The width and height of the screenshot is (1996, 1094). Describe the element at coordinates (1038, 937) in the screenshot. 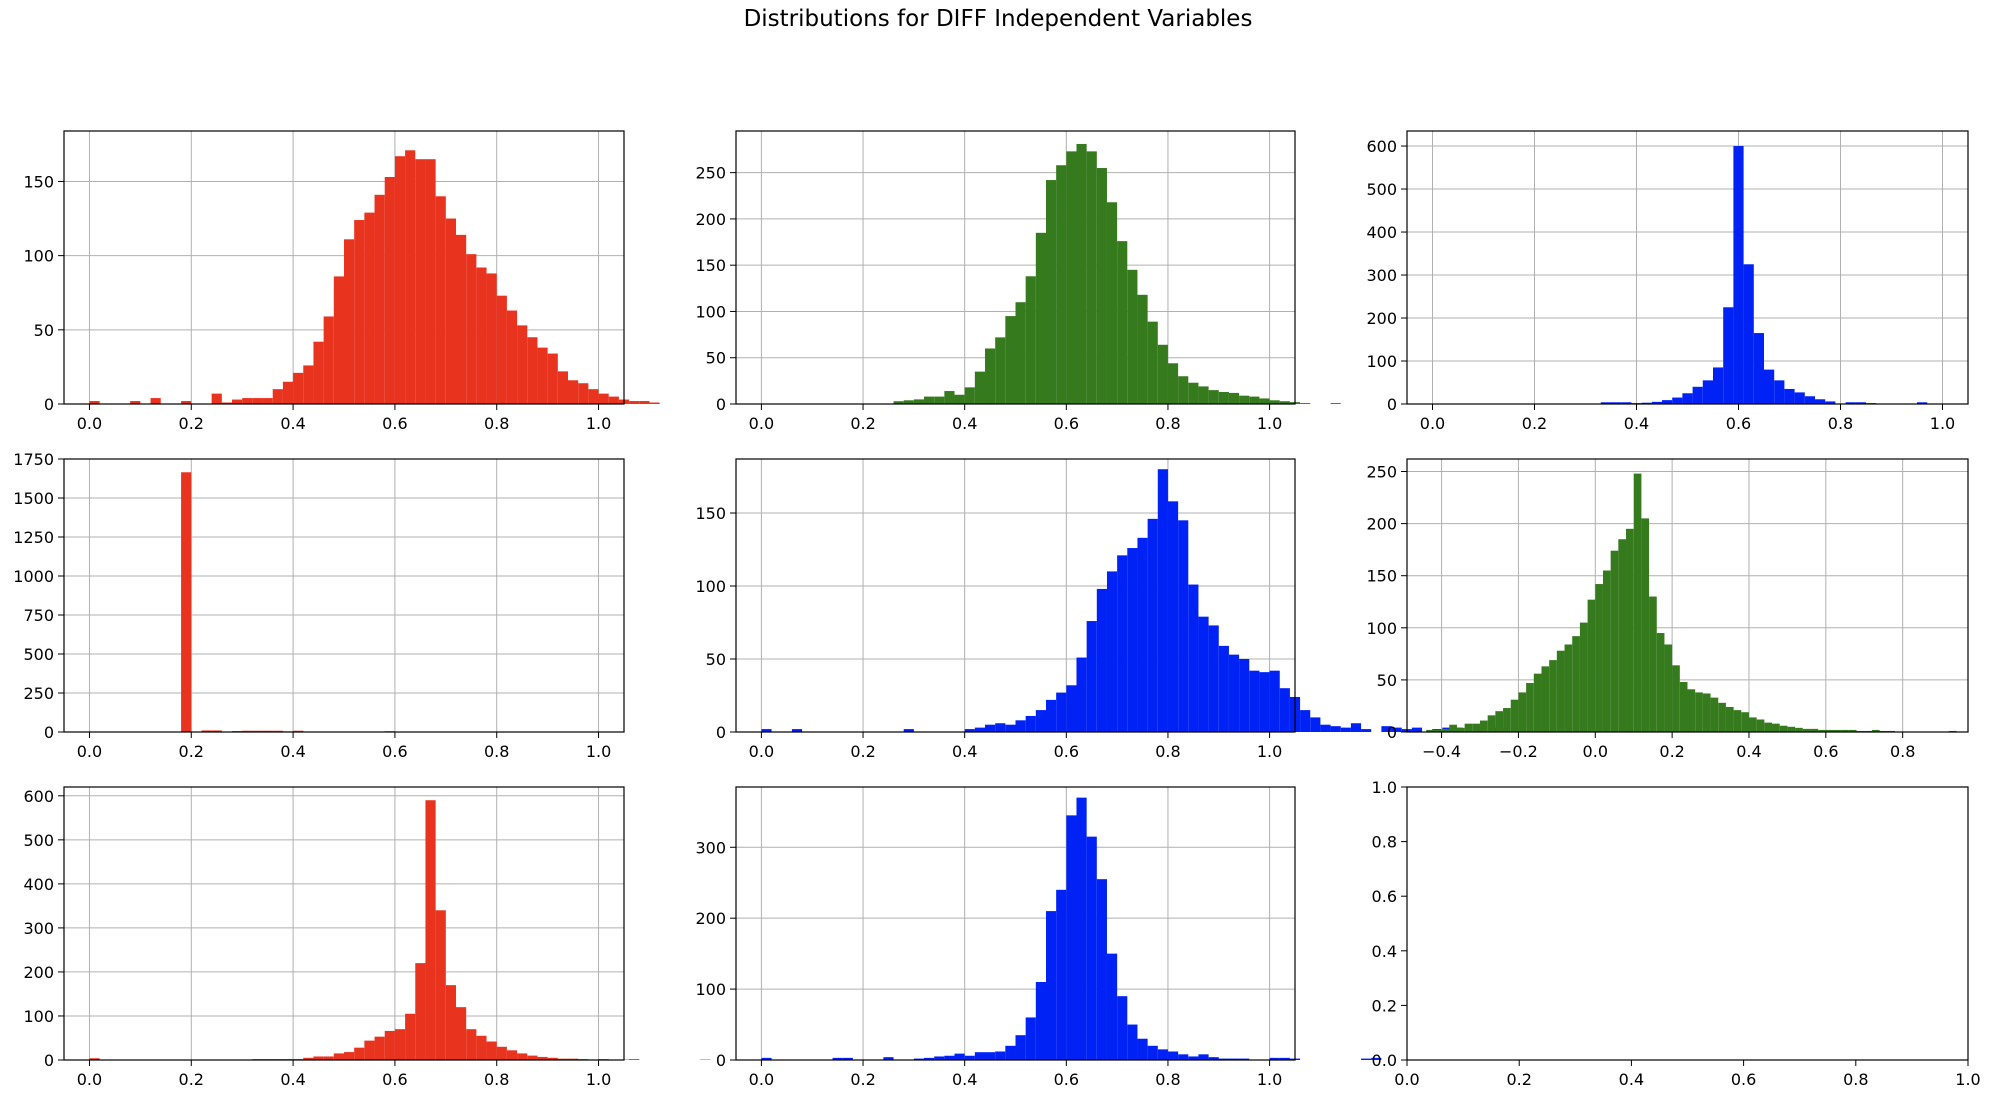

I see `subplot-8: 0.0 0.2 0.4 0.6 0.8 1.0 0 100 200 300` at that location.